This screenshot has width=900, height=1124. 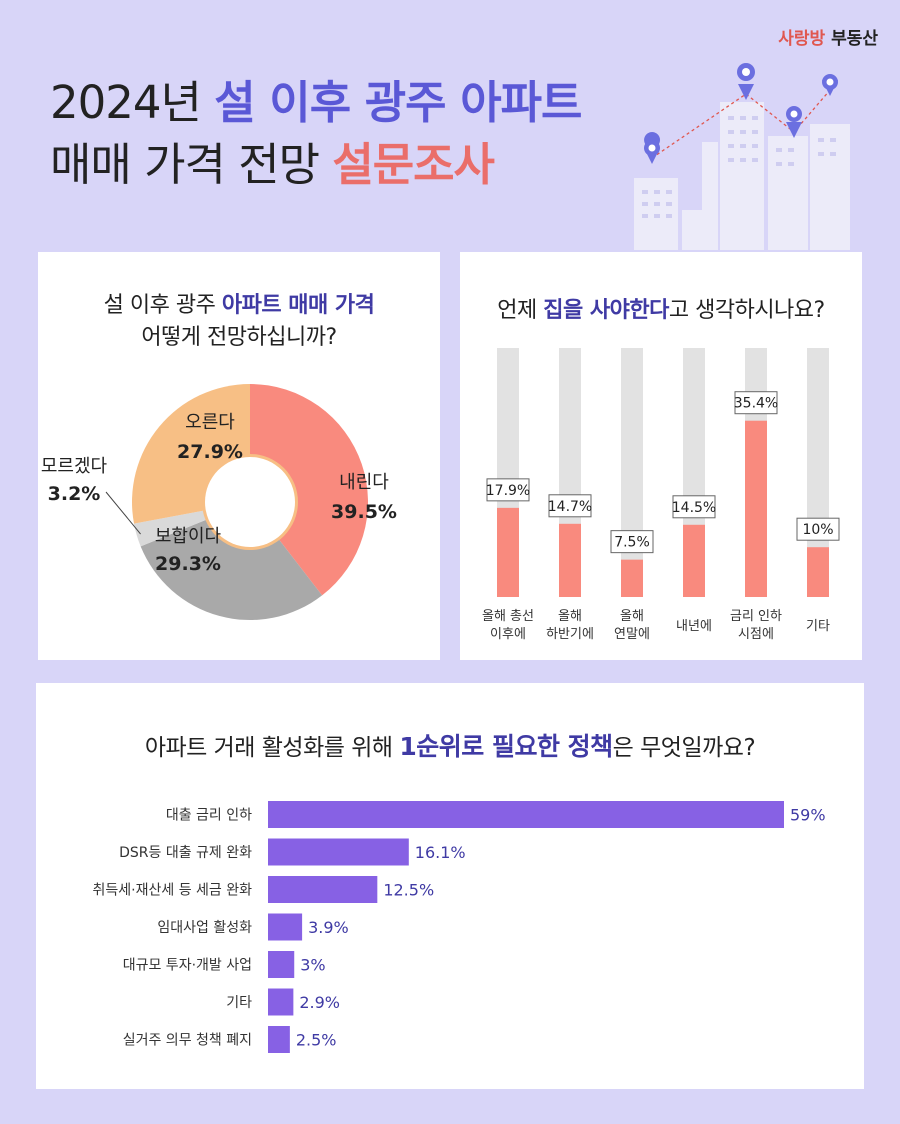 What do you see at coordinates (312, 965) in the screenshot?
I see `hbar-value-label: 3%` at bounding box center [312, 965].